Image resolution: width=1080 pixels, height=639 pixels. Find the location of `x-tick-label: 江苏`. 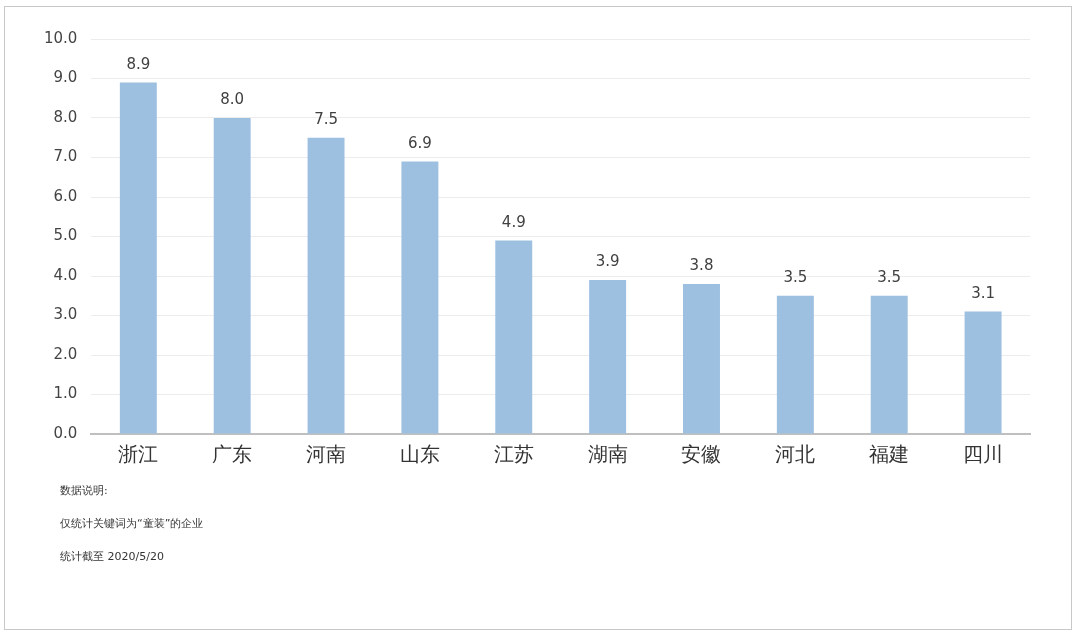

x-tick-label: 江苏 is located at coordinates (513, 454).